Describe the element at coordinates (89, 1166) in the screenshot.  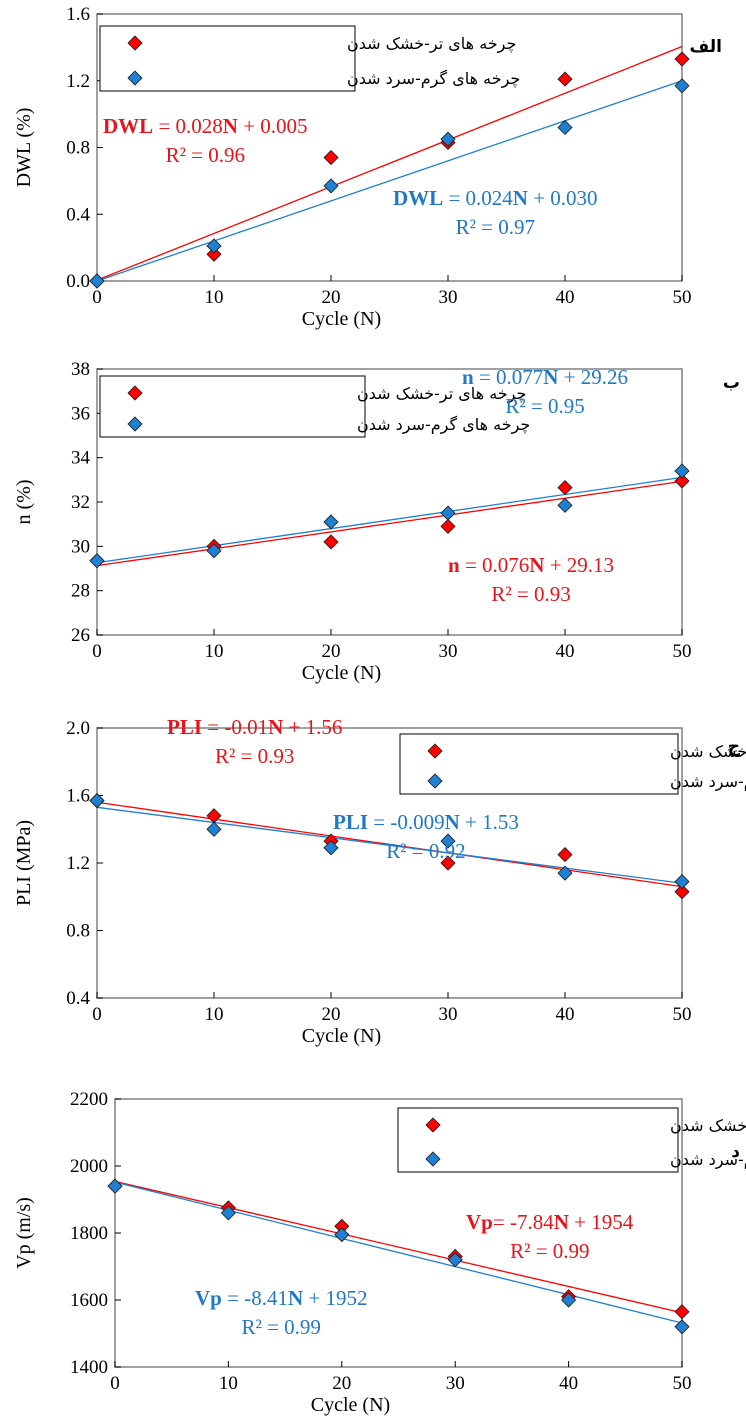
I see `y-tick-label: 2000` at that location.